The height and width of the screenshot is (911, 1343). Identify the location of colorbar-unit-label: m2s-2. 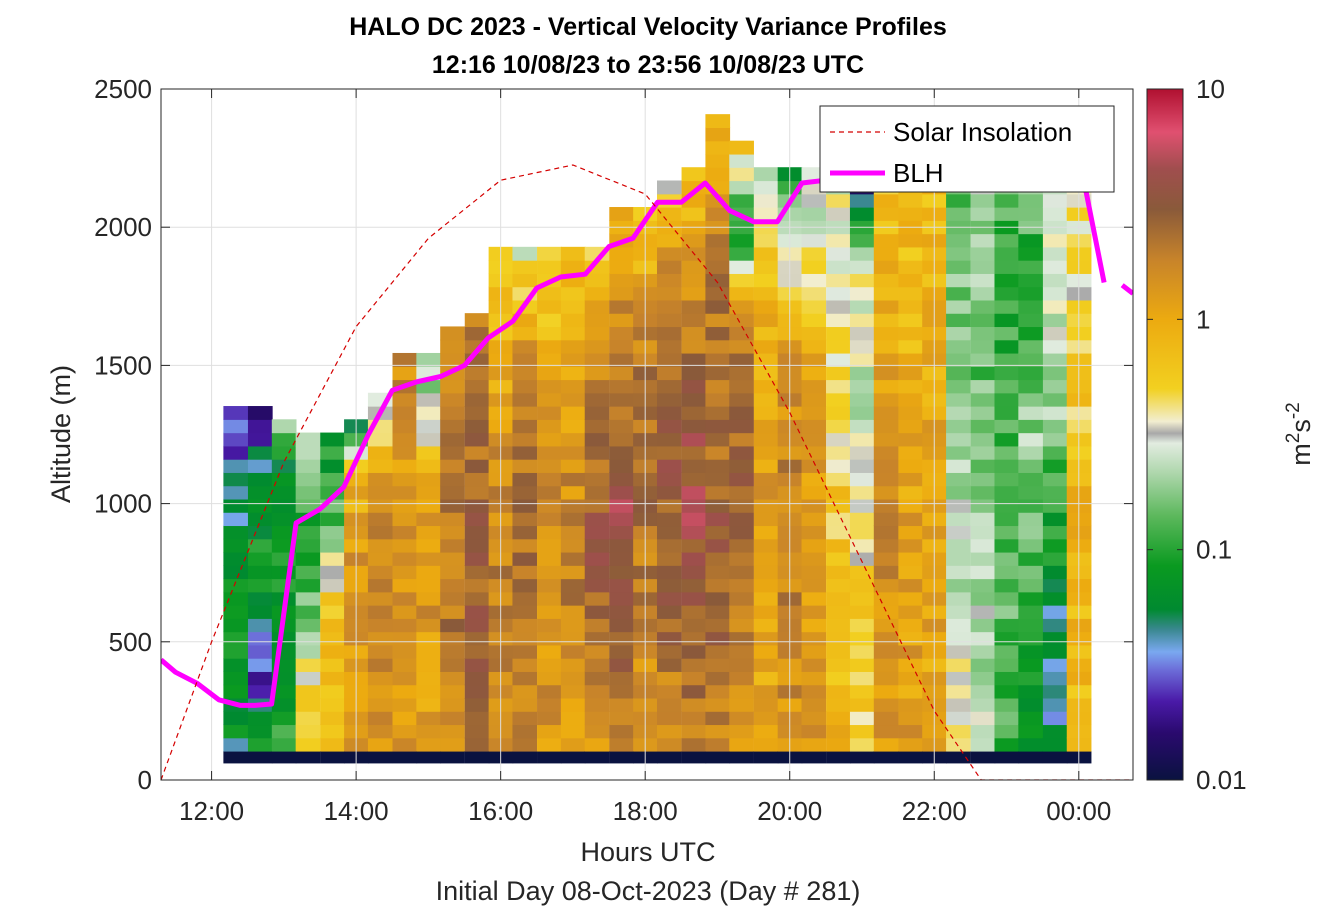
(1299, 433).